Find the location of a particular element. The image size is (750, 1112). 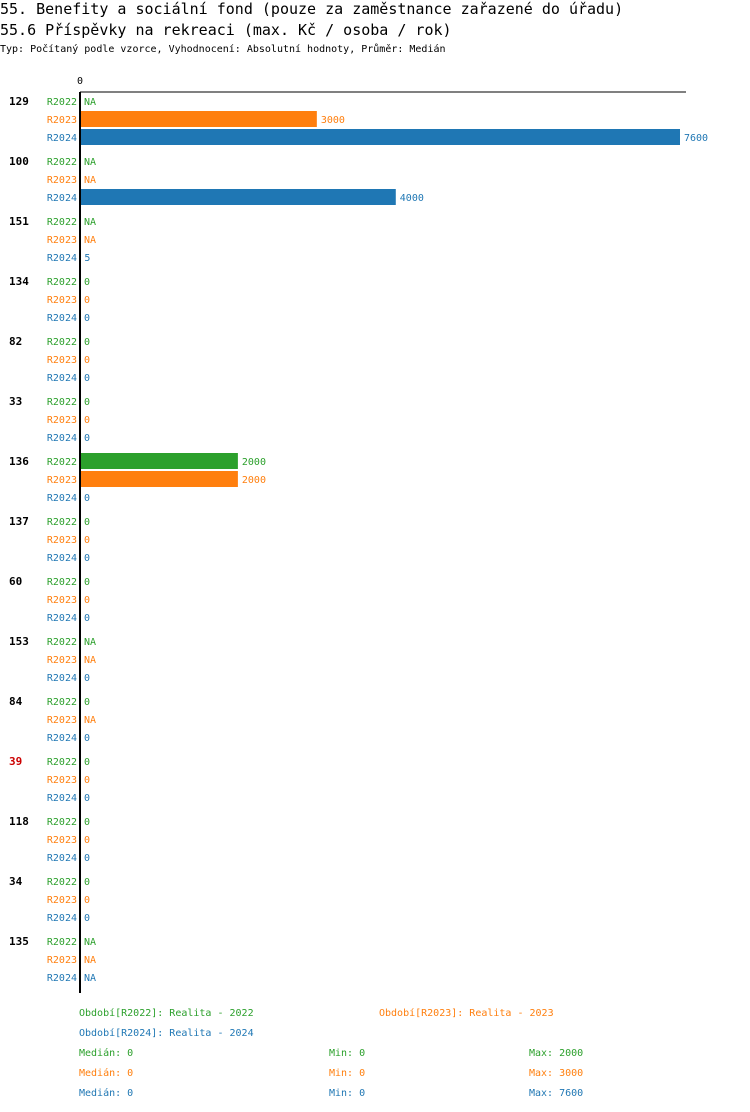

group-label: 153 is located at coordinates (19, 641).